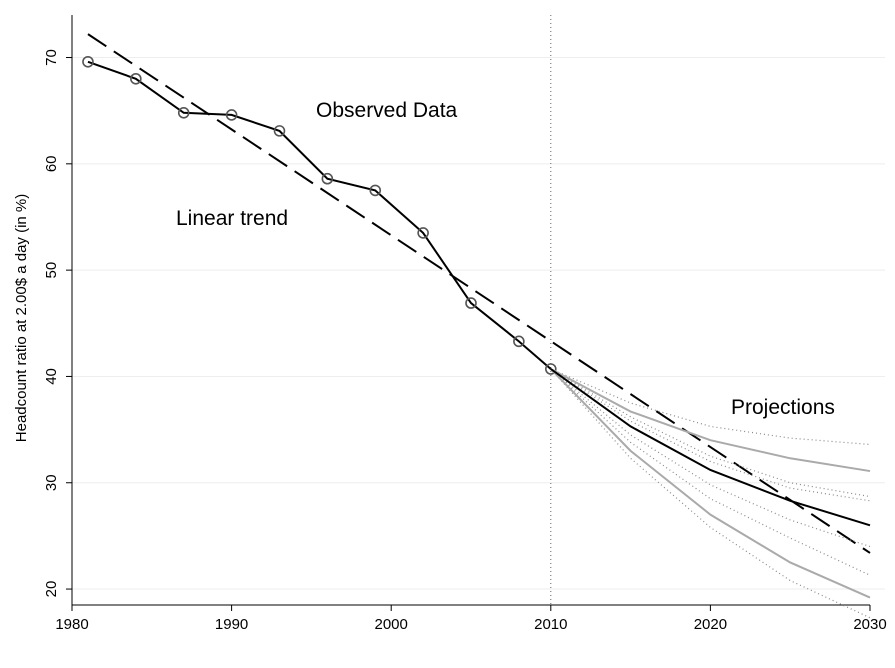 The height and width of the screenshot is (668, 895). I want to click on y-tick-label: 20, so click(51, 589).